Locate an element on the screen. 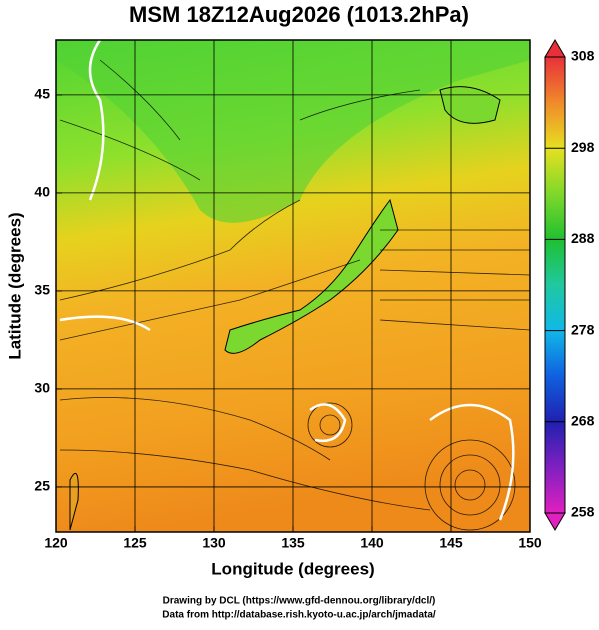  x-axis-label: Longitude (degrees) is located at coordinates (292, 568).